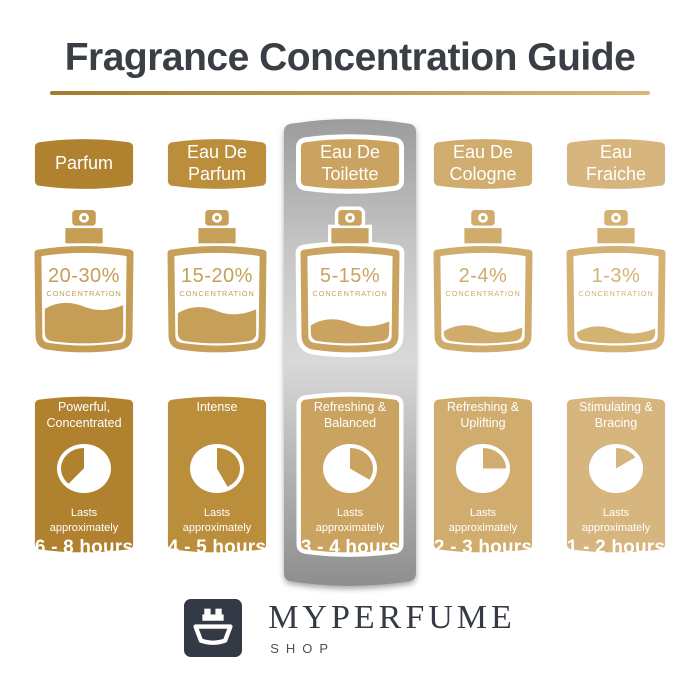 The image size is (700, 700). I want to click on column-title: Eau Fraiche, so click(616, 163).